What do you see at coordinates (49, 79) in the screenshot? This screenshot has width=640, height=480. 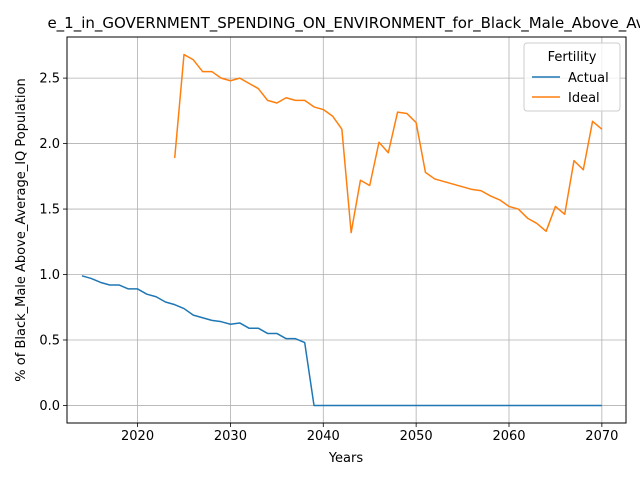 I see `y-tick-label: 2.5` at bounding box center [49, 79].